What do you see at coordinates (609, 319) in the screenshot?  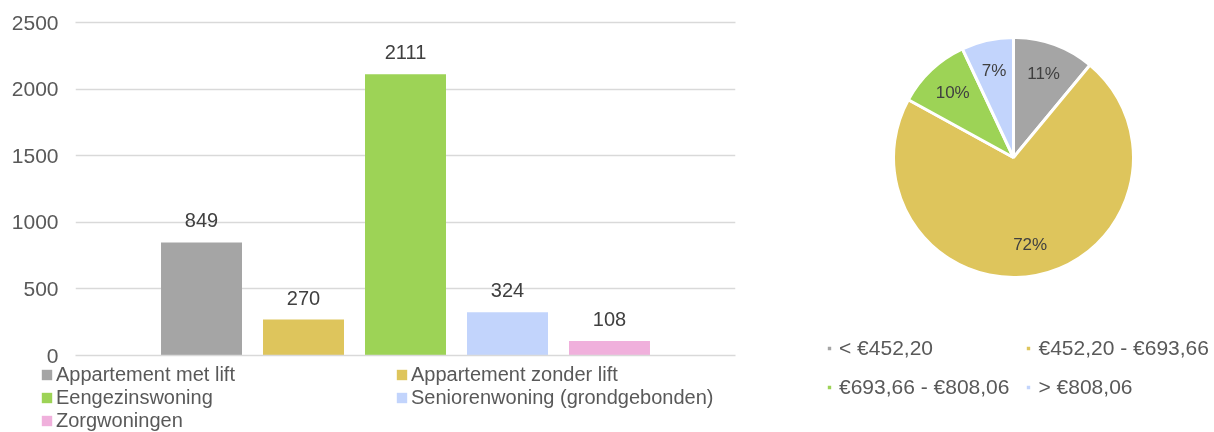 I see `data-label: 108` at bounding box center [609, 319].